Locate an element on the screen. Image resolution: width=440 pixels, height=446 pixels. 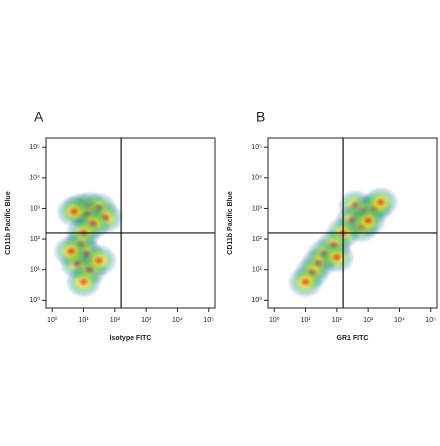
x-axis-title: GR1 FITC is located at coordinates (353, 338).